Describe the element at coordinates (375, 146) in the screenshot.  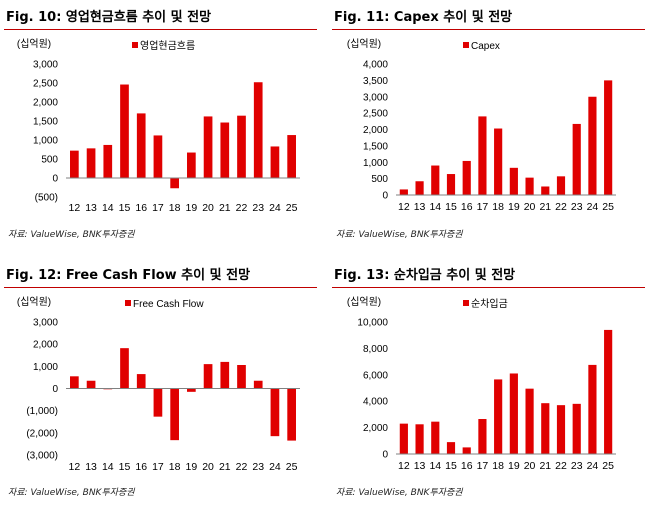
I see `y-tick-label: 1,500` at that location.